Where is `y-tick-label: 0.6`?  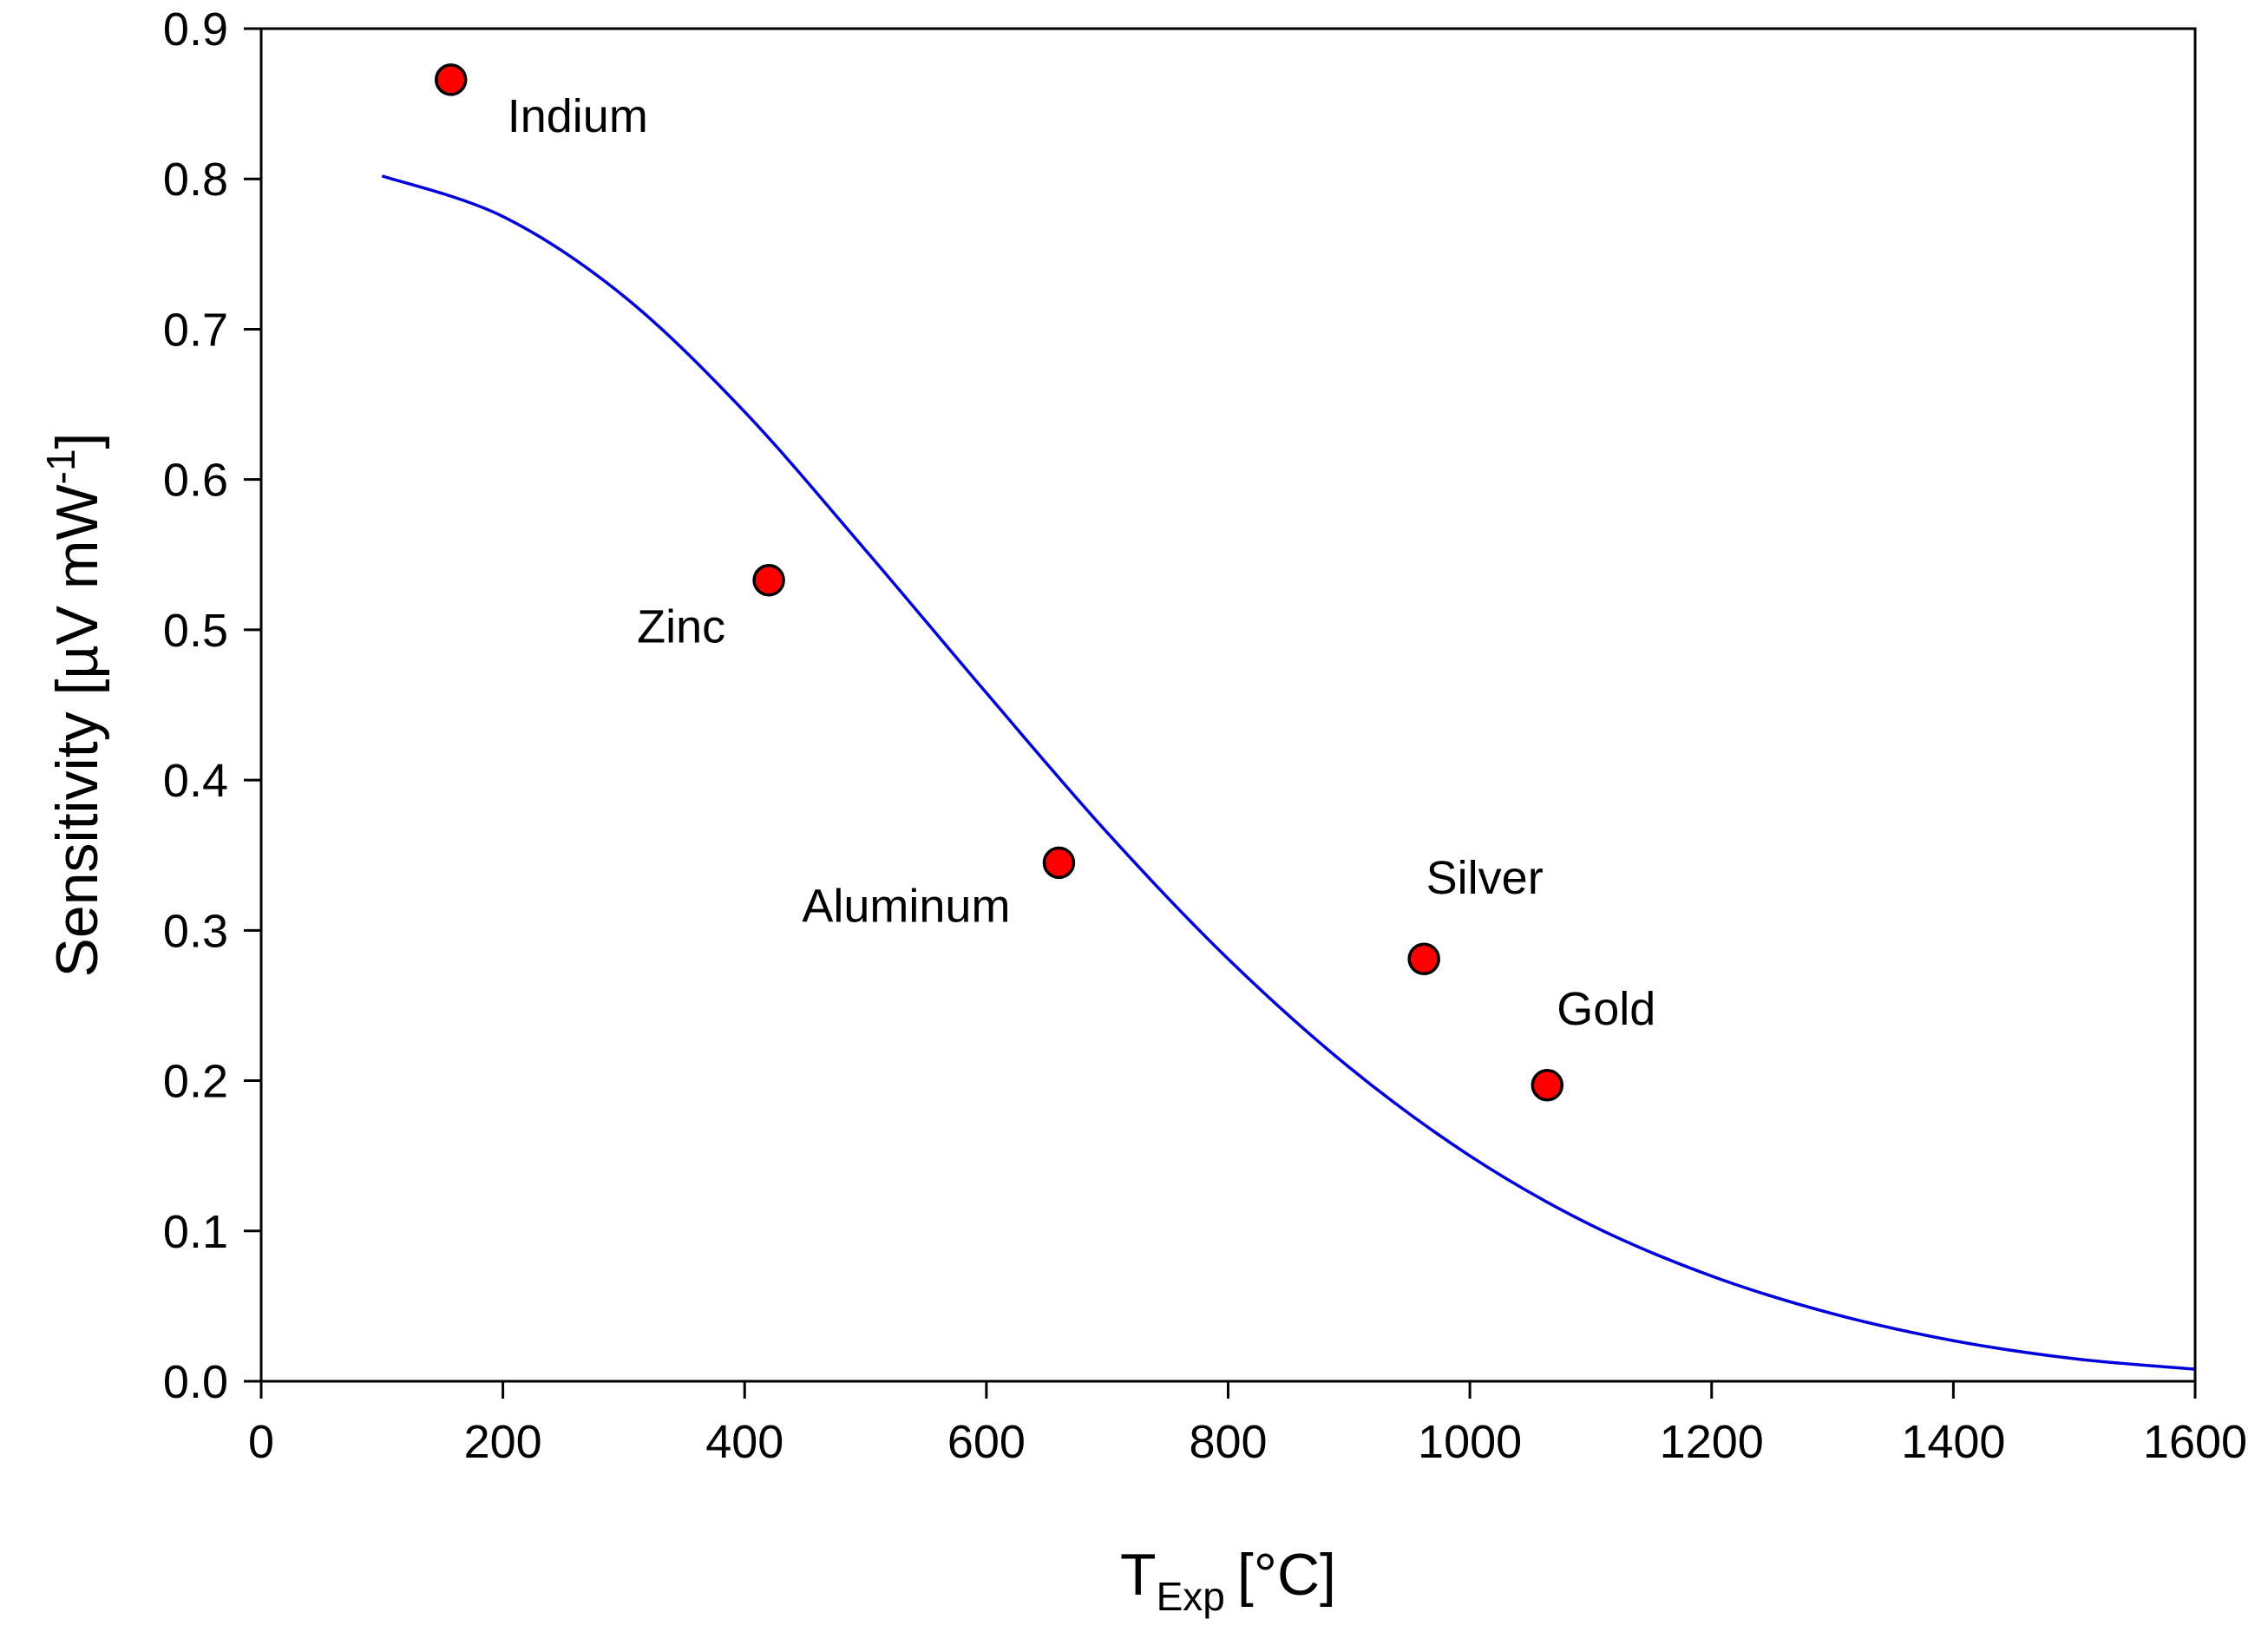 y-tick-label: 0.6 is located at coordinates (196, 481).